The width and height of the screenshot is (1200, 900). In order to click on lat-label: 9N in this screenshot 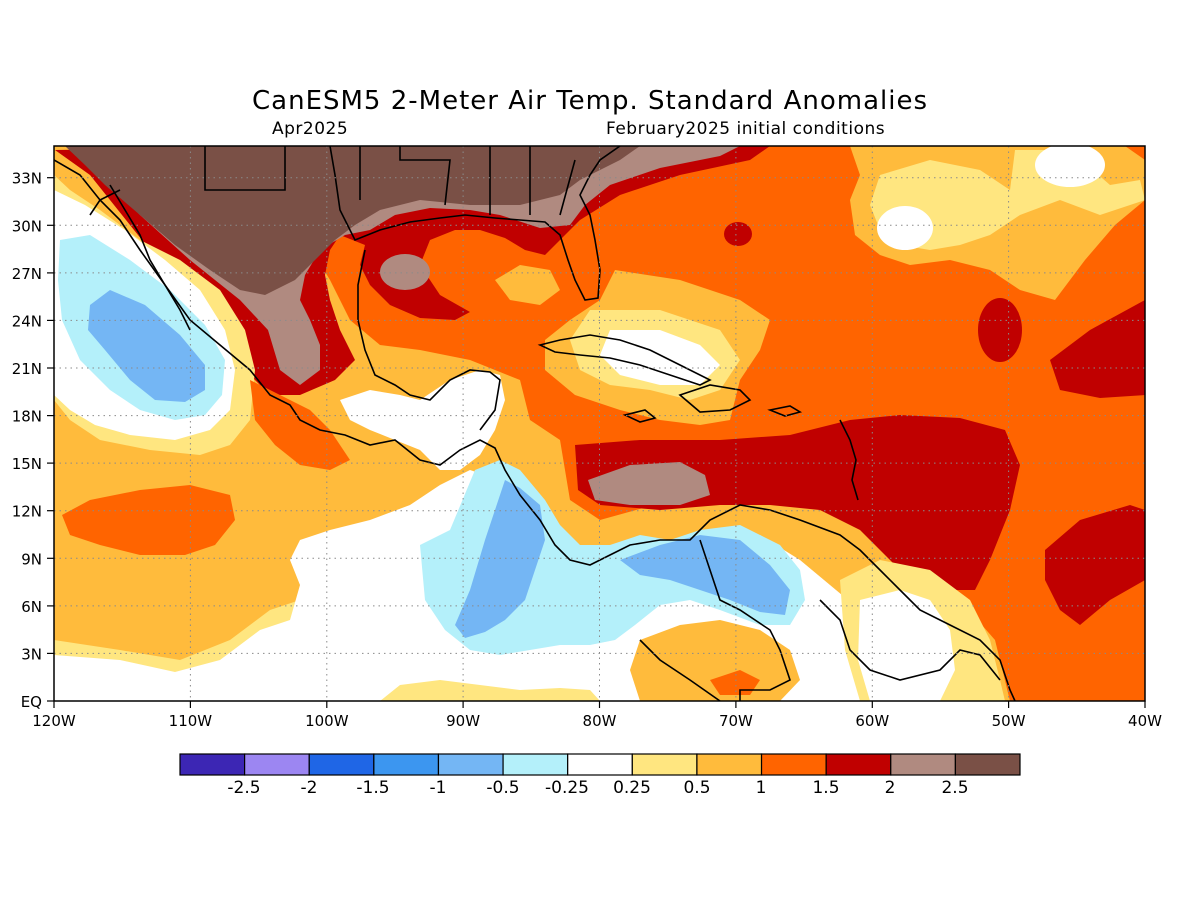, I will do `click(31, 559)`.